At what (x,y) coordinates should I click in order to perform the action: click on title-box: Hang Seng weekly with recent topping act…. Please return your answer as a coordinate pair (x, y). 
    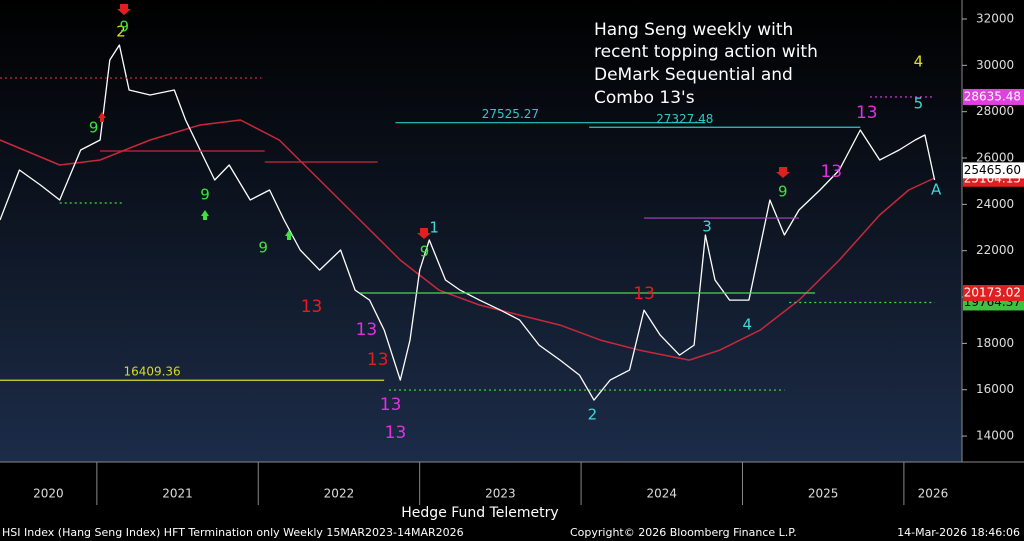
    Looking at the image, I should click on (706, 64).